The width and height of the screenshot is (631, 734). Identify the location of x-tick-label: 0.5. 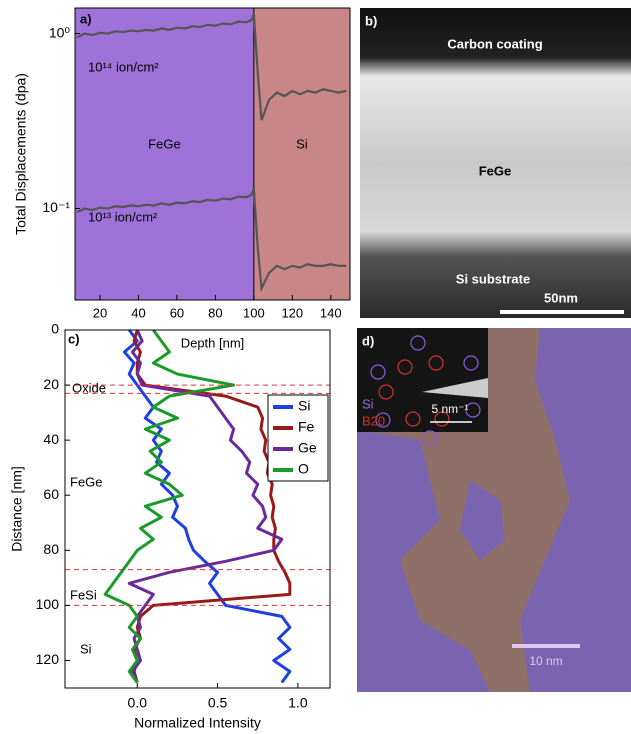
(218, 703).